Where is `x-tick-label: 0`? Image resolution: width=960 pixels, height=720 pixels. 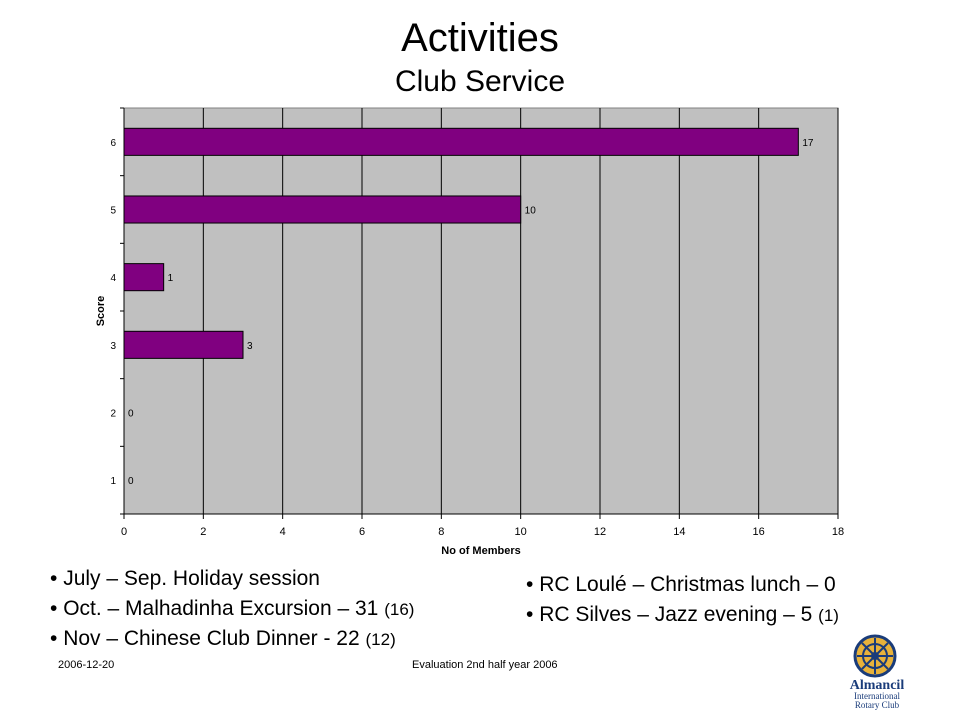 x-tick-label: 0 is located at coordinates (124, 532).